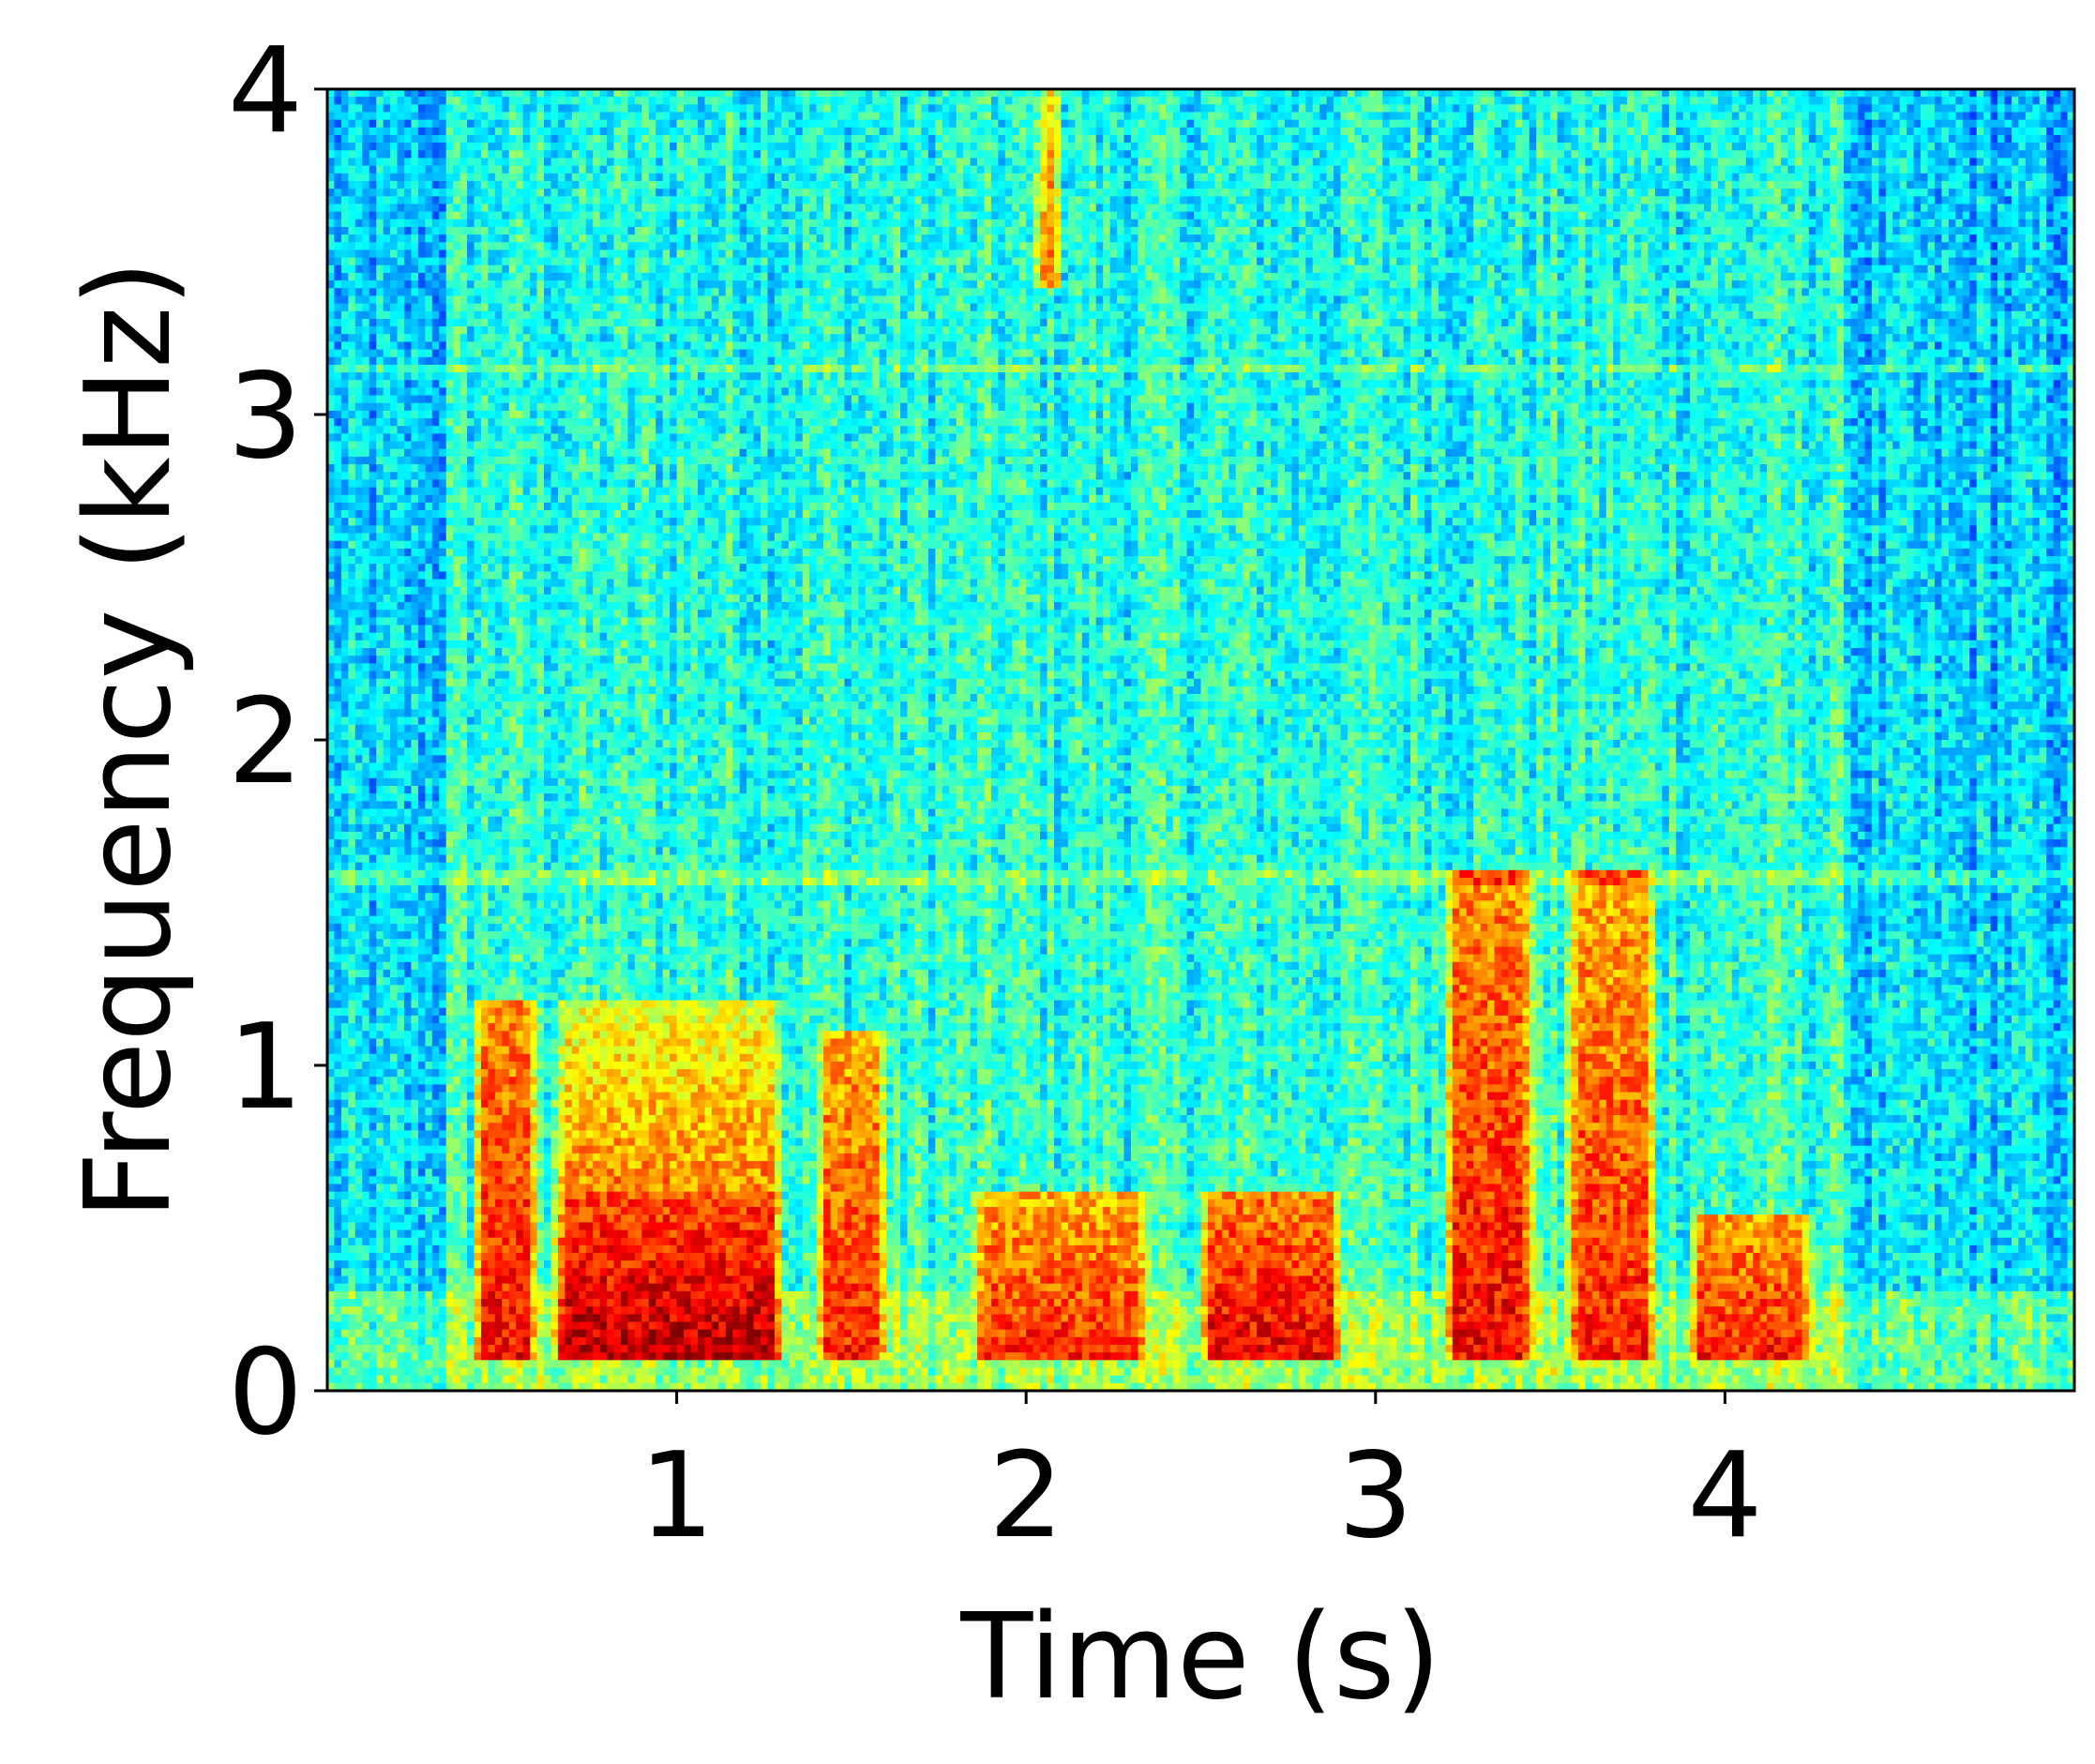  What do you see at coordinates (1202, 1477) in the screenshot?
I see `x-axis-ticks: 1 2 3 4` at bounding box center [1202, 1477].